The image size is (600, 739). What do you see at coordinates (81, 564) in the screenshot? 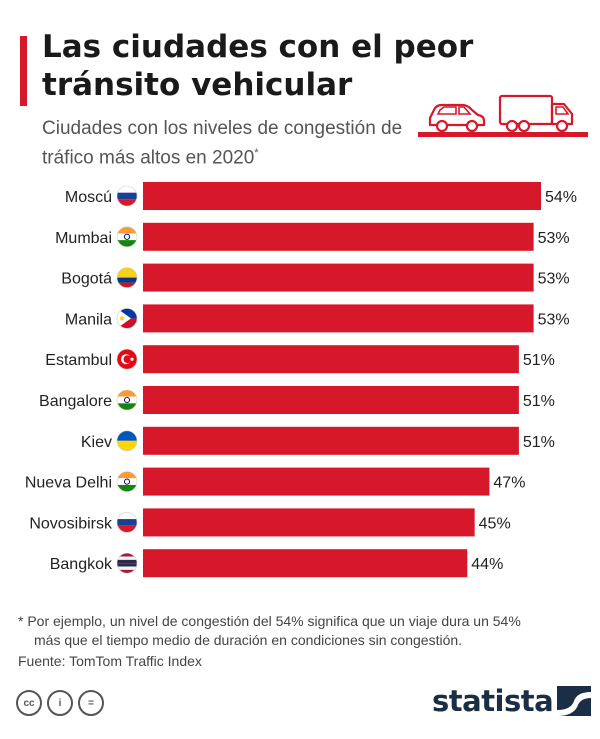
I see `category-label: Bangkok` at bounding box center [81, 564].